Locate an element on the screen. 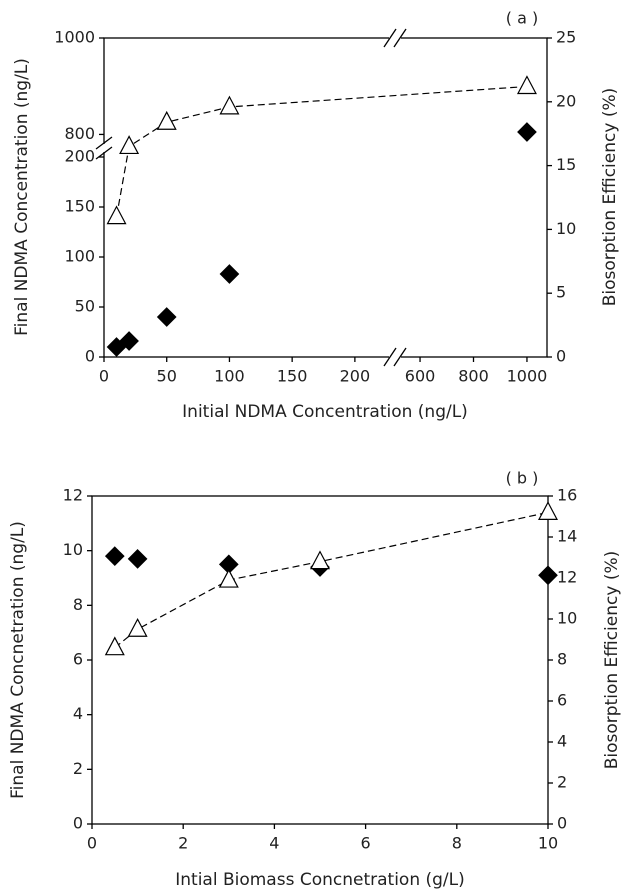 The height and width of the screenshot is (893, 627). y-tick-label: 12 is located at coordinates (73, 495).